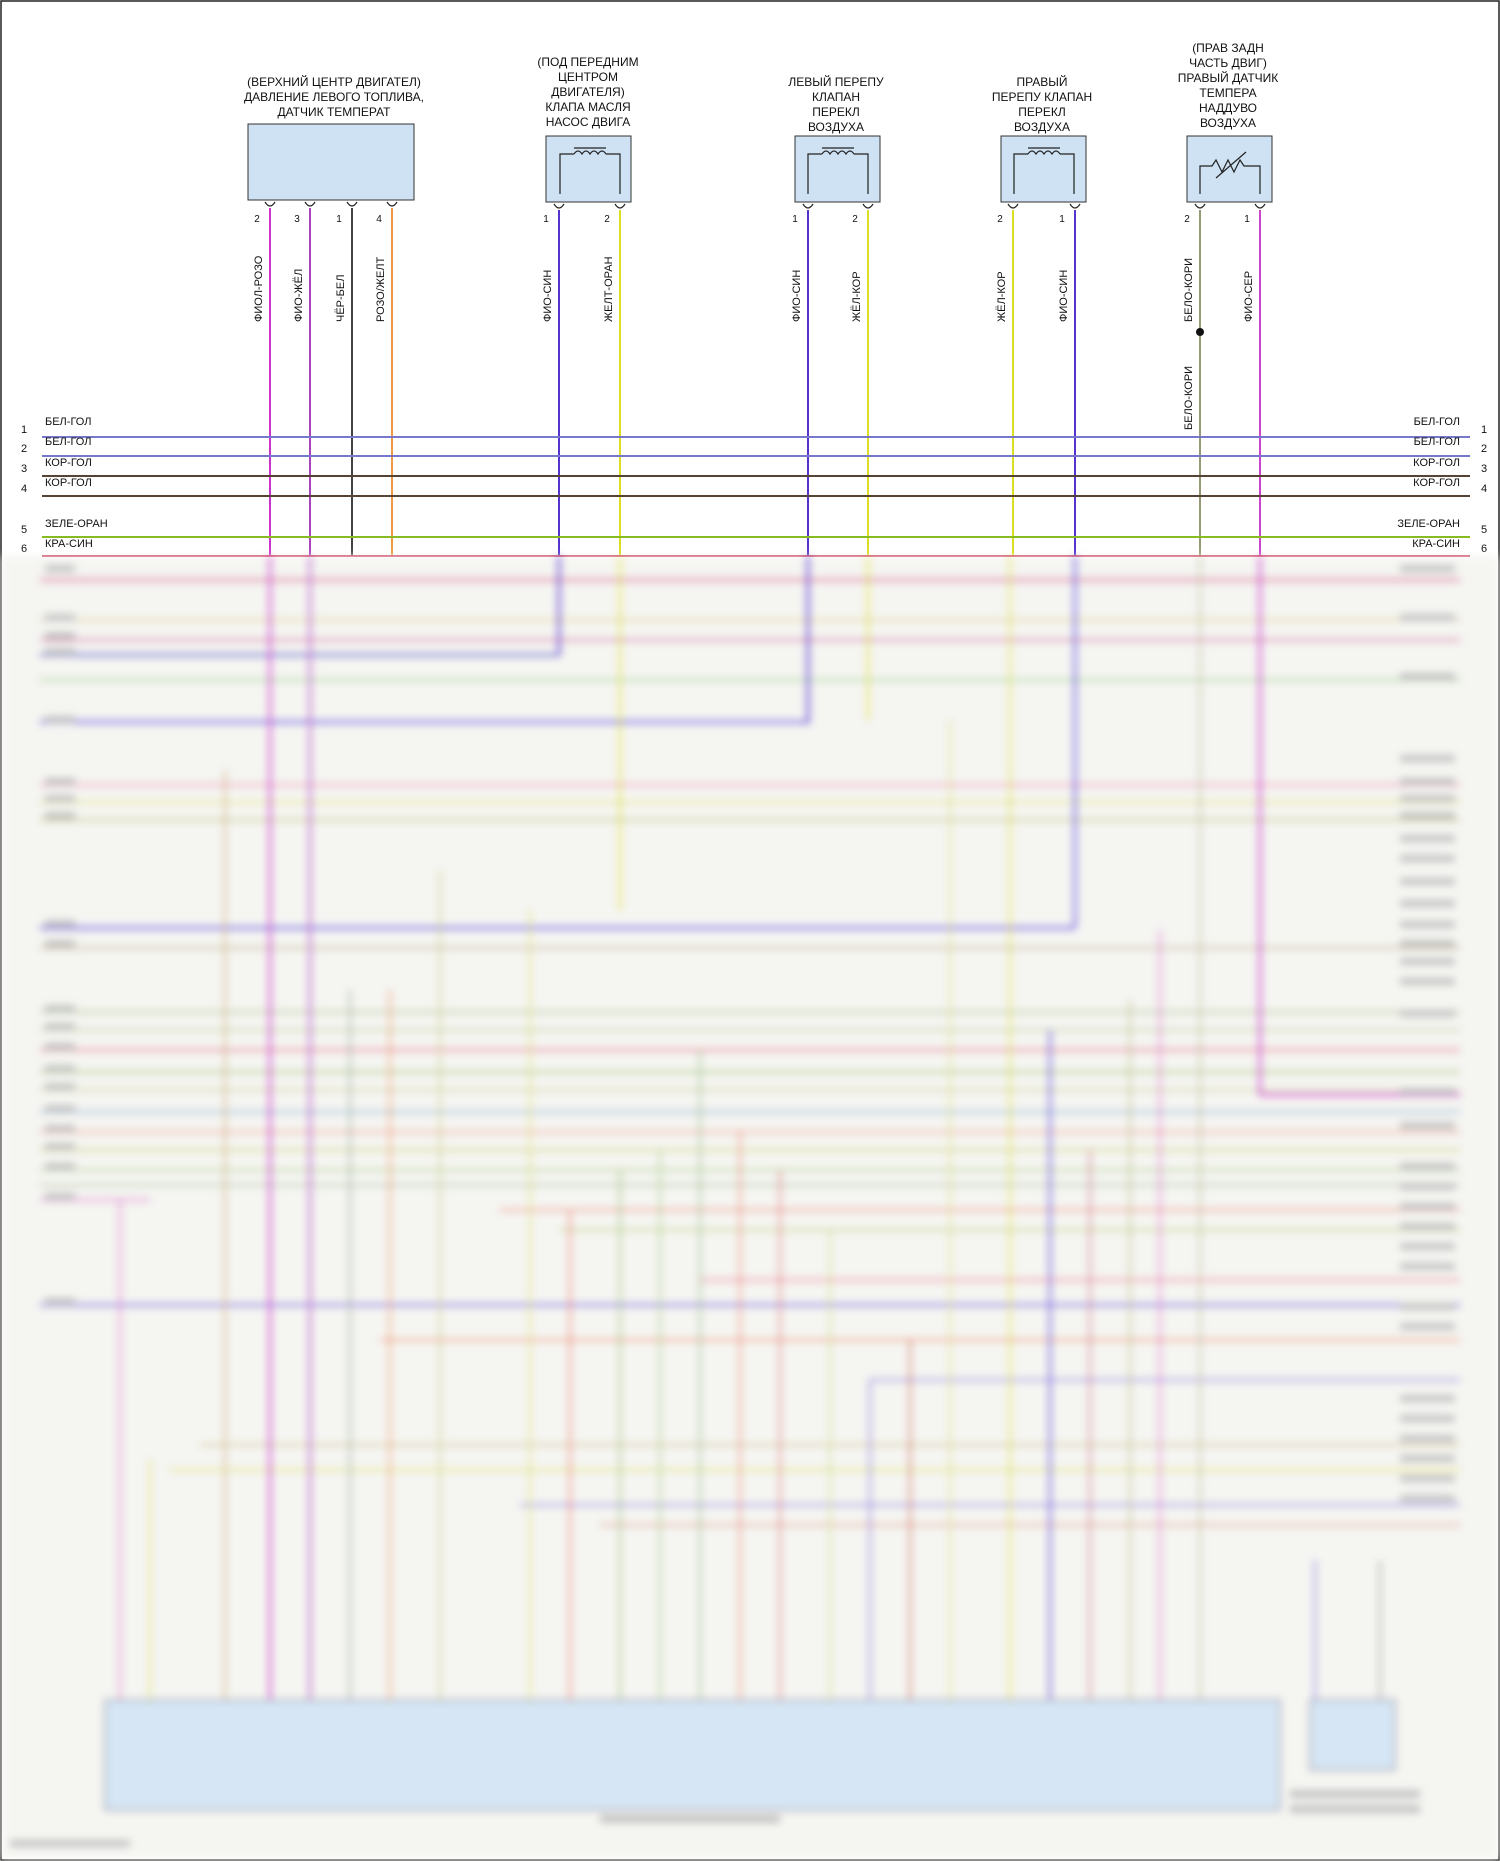 The image size is (1500, 1861). What do you see at coordinates (1228, 77) in the screenshot?
I see `component-label-line: ПРАВЫЙ ДАТЧИК` at bounding box center [1228, 77].